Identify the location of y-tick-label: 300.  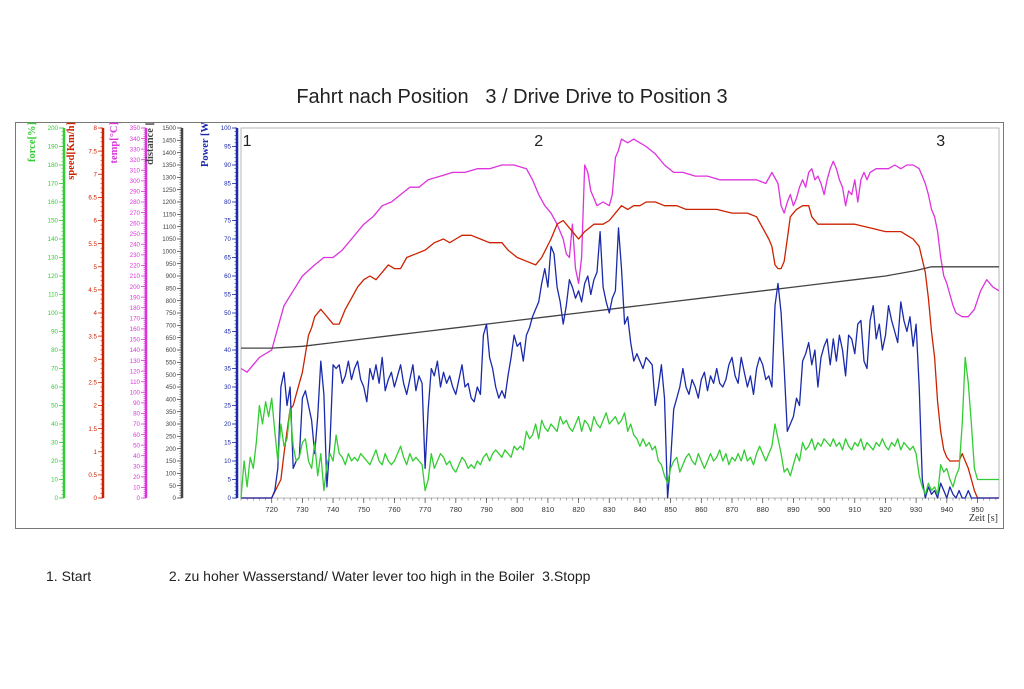
(135, 181).